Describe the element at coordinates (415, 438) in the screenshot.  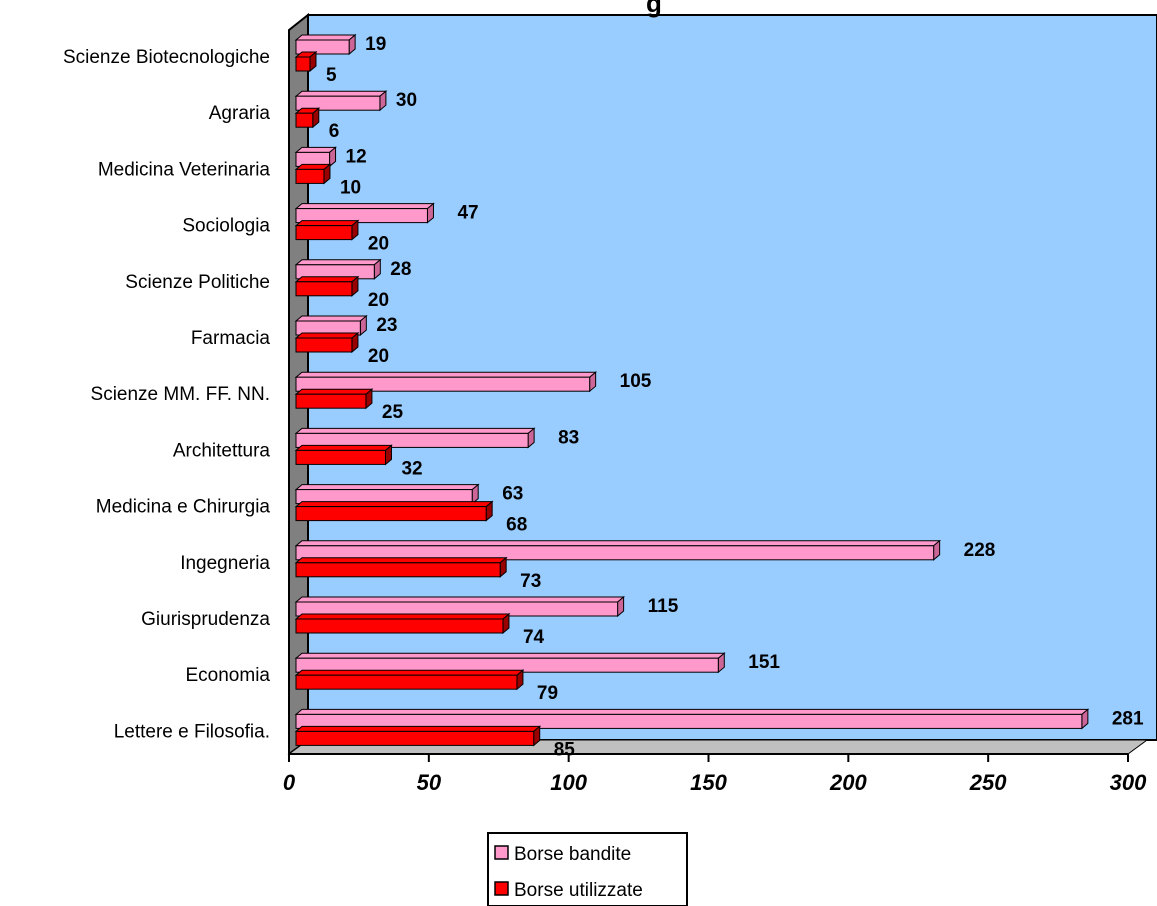
I see `bar-borse-bandite-architettura` at that location.